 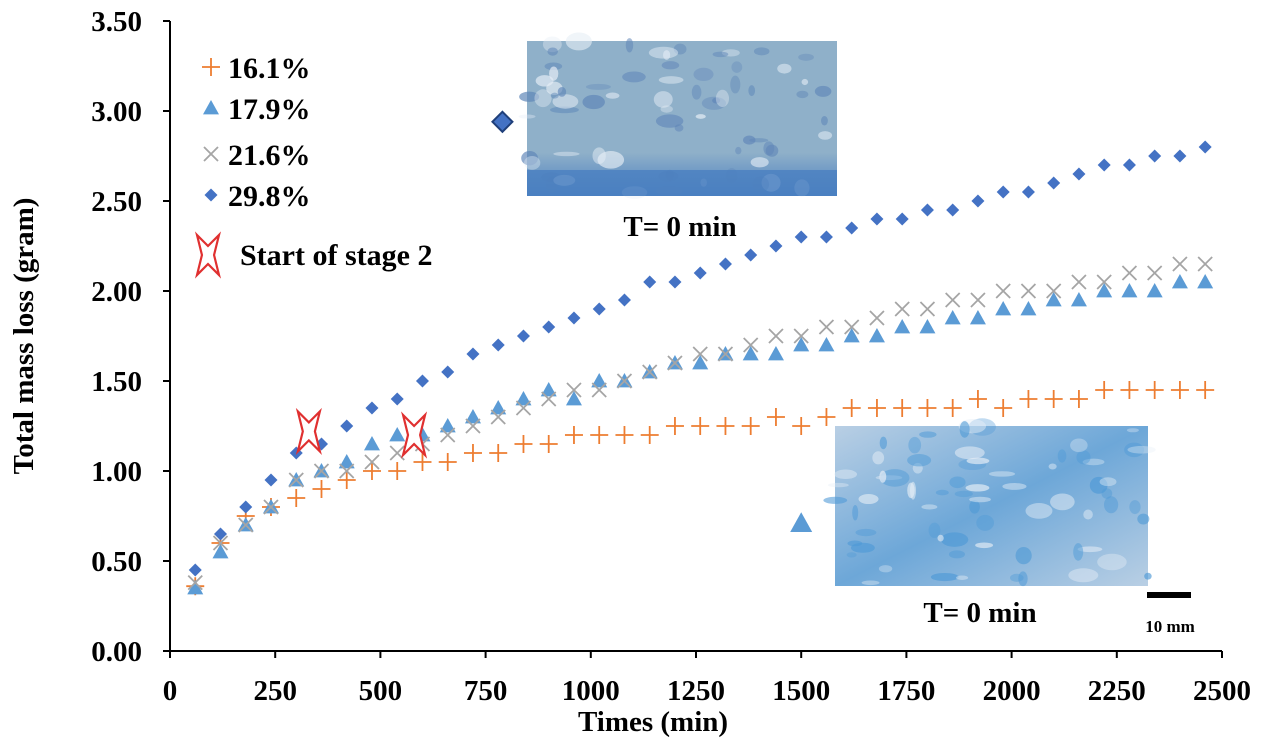 What do you see at coordinates (696, 691) in the screenshot?
I see `x-tick-label: 1250` at bounding box center [696, 691].